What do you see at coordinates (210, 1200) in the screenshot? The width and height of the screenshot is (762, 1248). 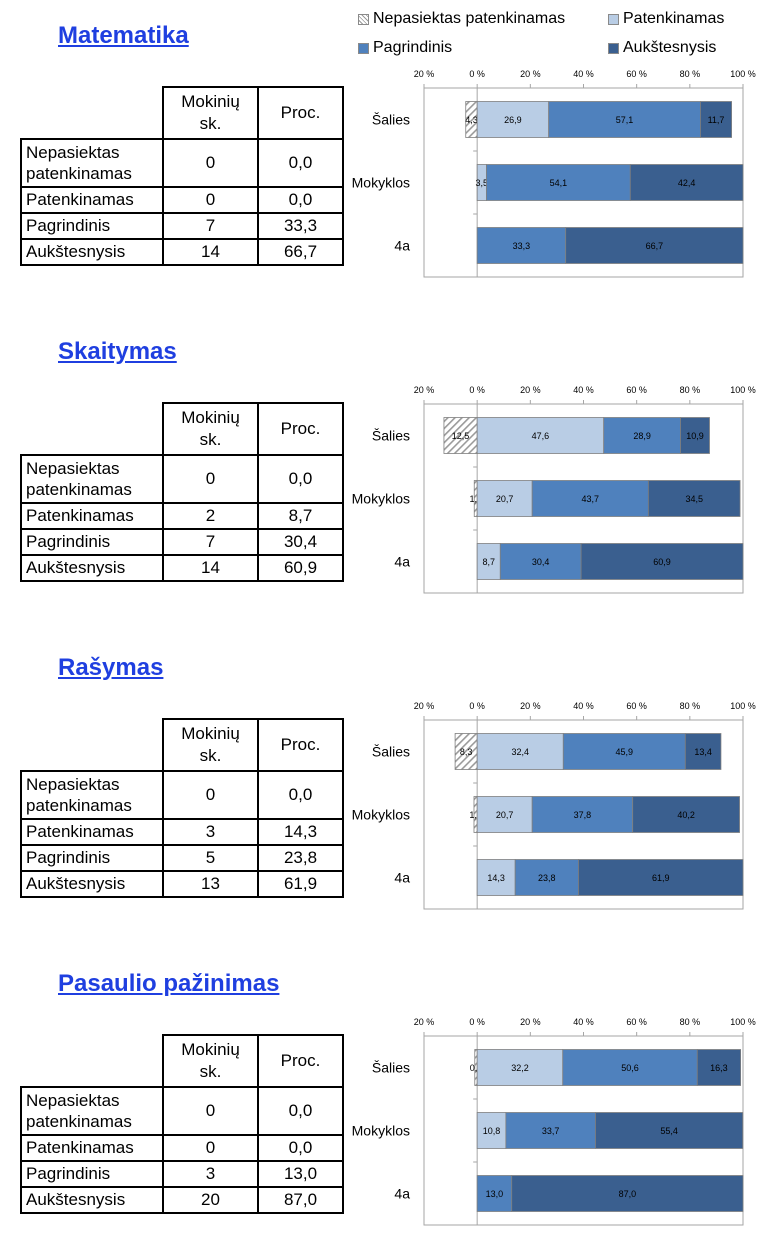 I see `count-cell: 20` at bounding box center [210, 1200].